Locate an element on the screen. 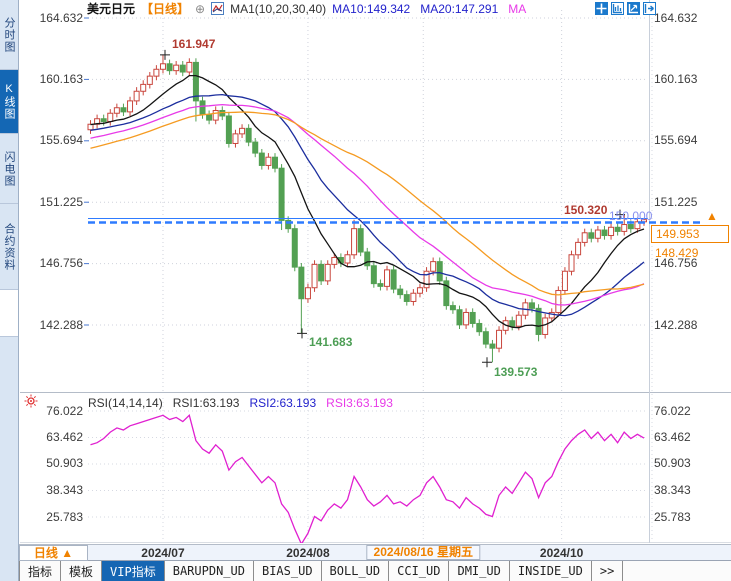  chart-type-sidebar: 分时图 K线图 闪电图 合约资料 is located at coordinates (9, 290).